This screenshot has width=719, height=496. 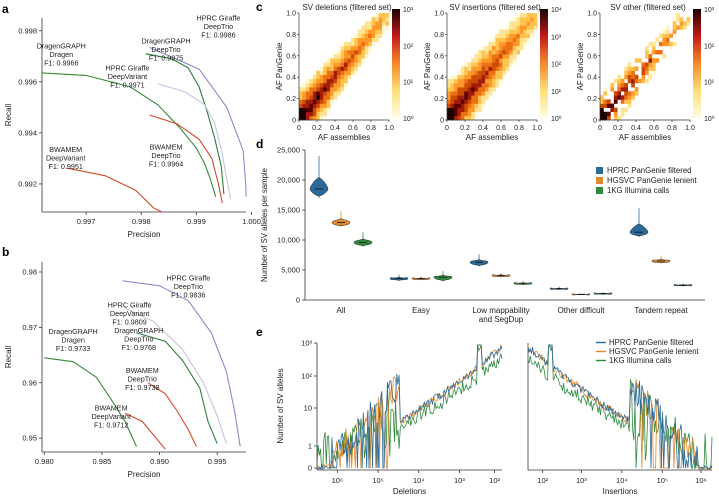 What do you see at coordinates (111, 407) in the screenshot?
I see `curve-label: BWAMEM` at bounding box center [111, 407].